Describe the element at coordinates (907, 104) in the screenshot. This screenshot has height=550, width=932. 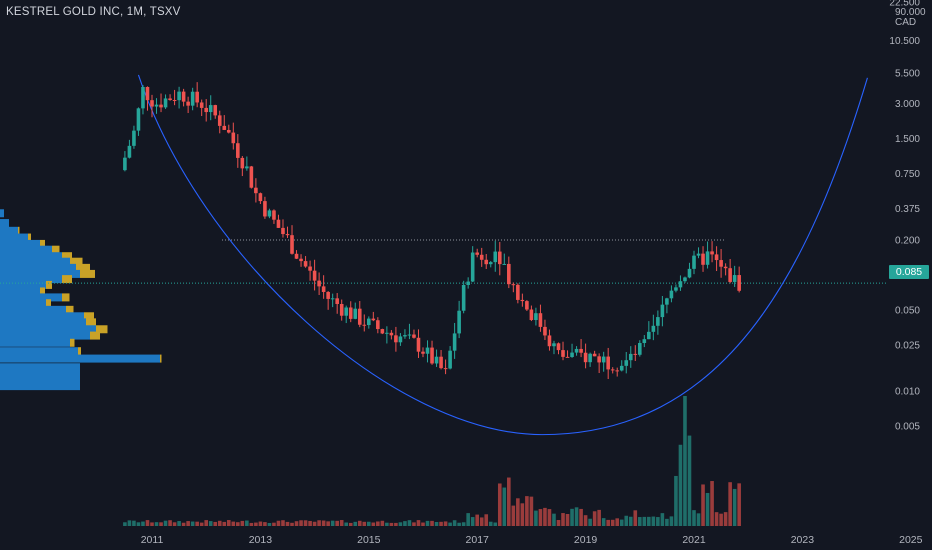
I see `y-tick-label: 3.000` at that location.